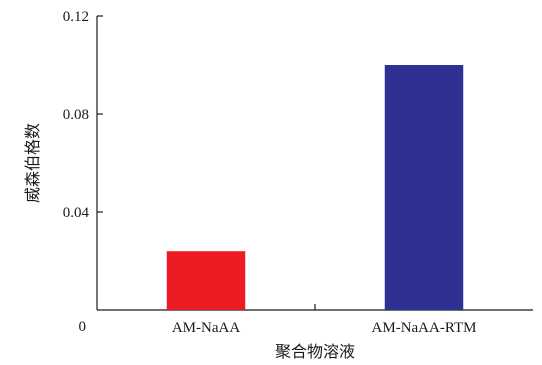 The image size is (542, 365). I want to click on x-tick-label-1: AM-NaAA-RTM, so click(424, 328).